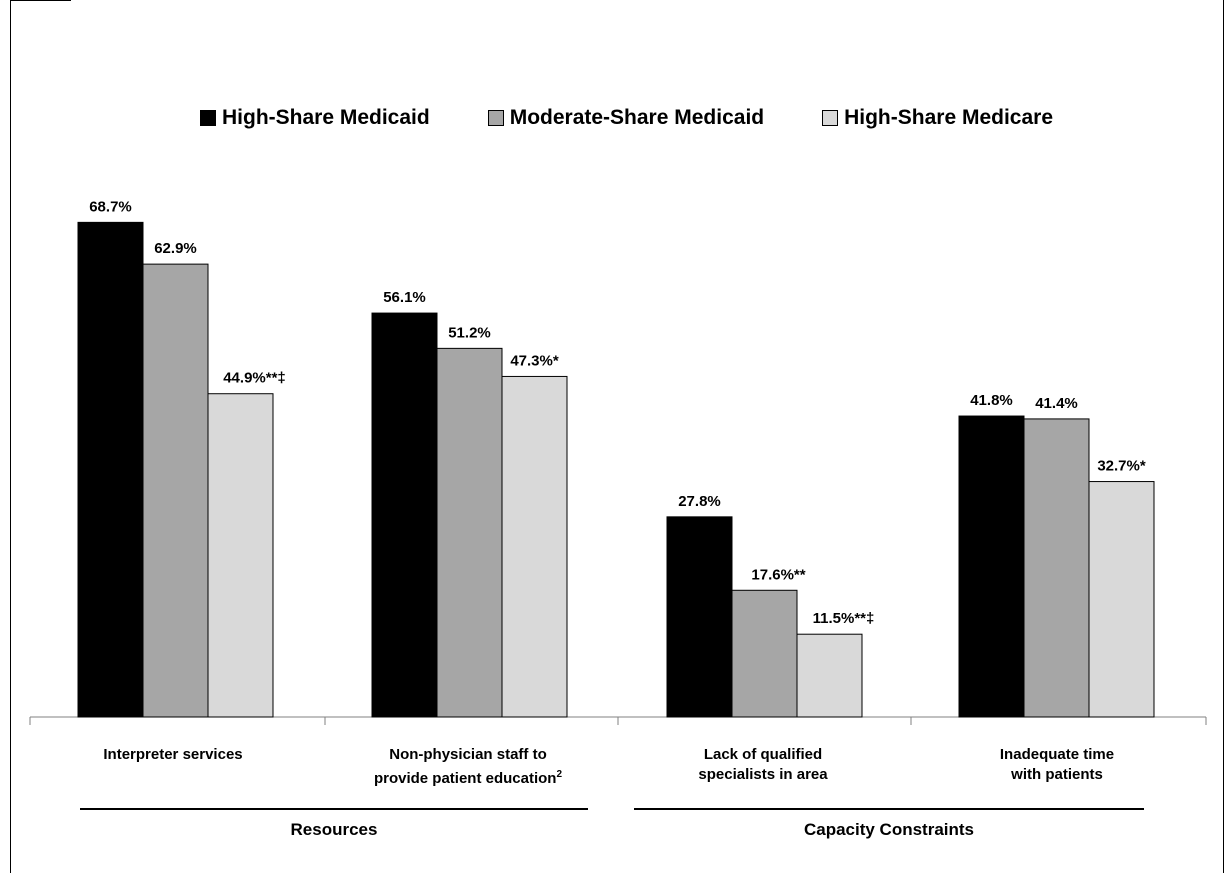 The image size is (1227, 873). I want to click on data-label: 56.1%, so click(404, 297).